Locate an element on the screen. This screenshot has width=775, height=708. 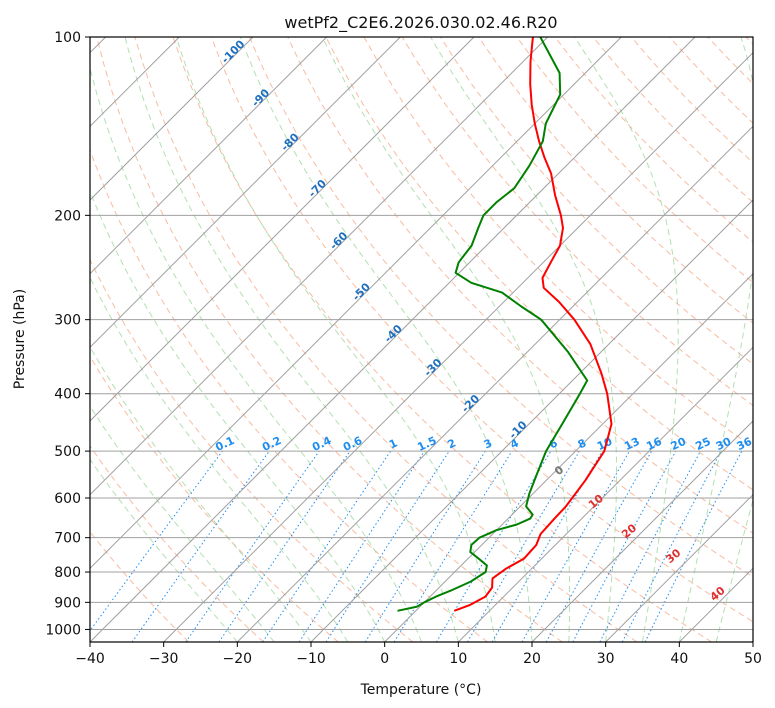
x-tick-label: −20 is located at coordinates (238, 659).